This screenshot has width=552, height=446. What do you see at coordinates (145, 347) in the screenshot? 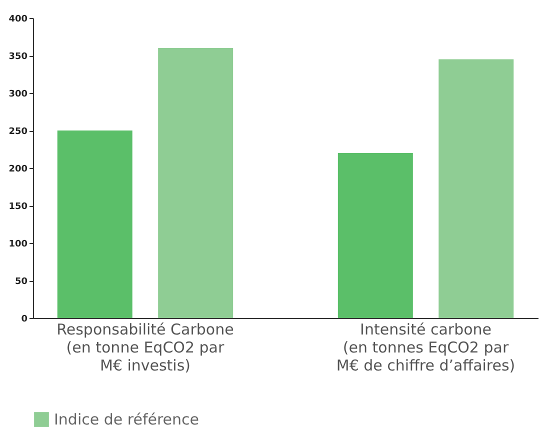
I see `x-tick-label: Responsabilité Carbone (en tonne EqCO2 par M€ investis)` at bounding box center [145, 347].